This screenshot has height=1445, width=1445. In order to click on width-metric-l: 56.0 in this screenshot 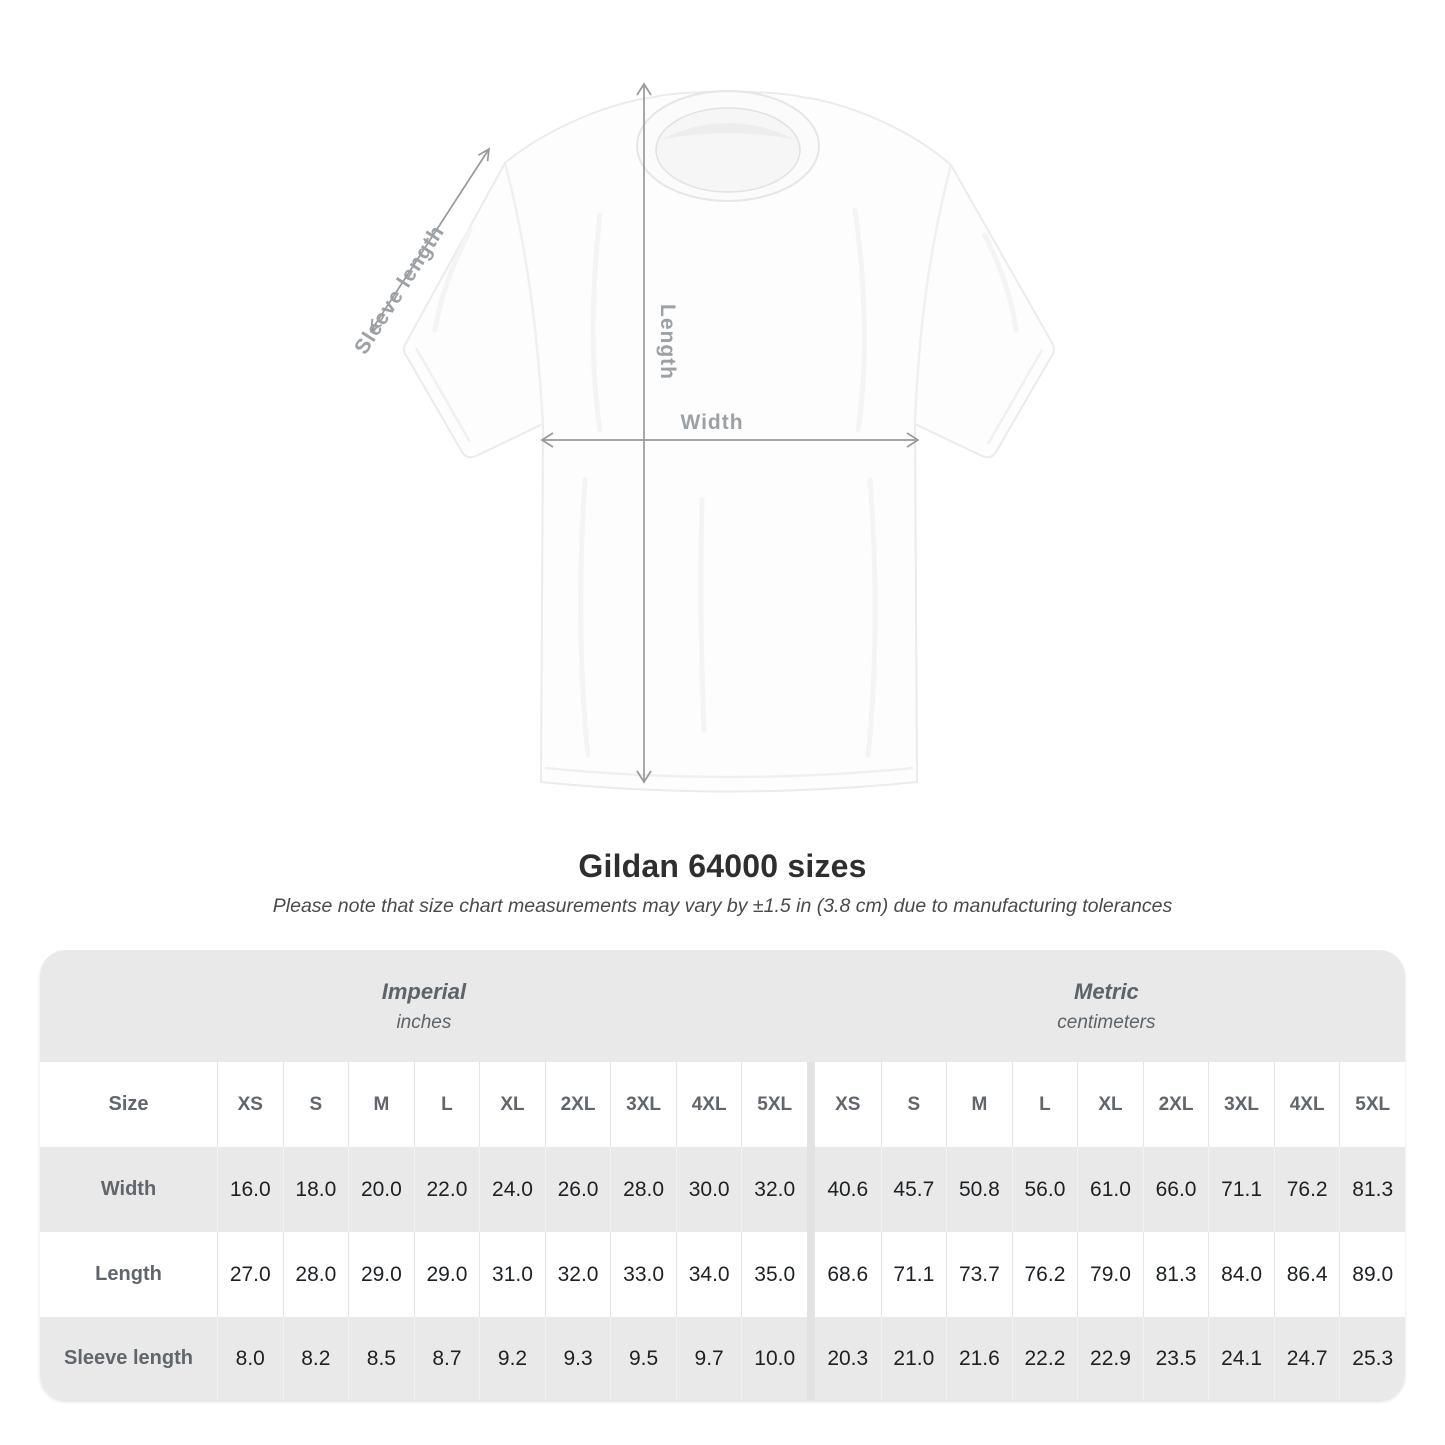, I will do `click(1044, 1189)`.